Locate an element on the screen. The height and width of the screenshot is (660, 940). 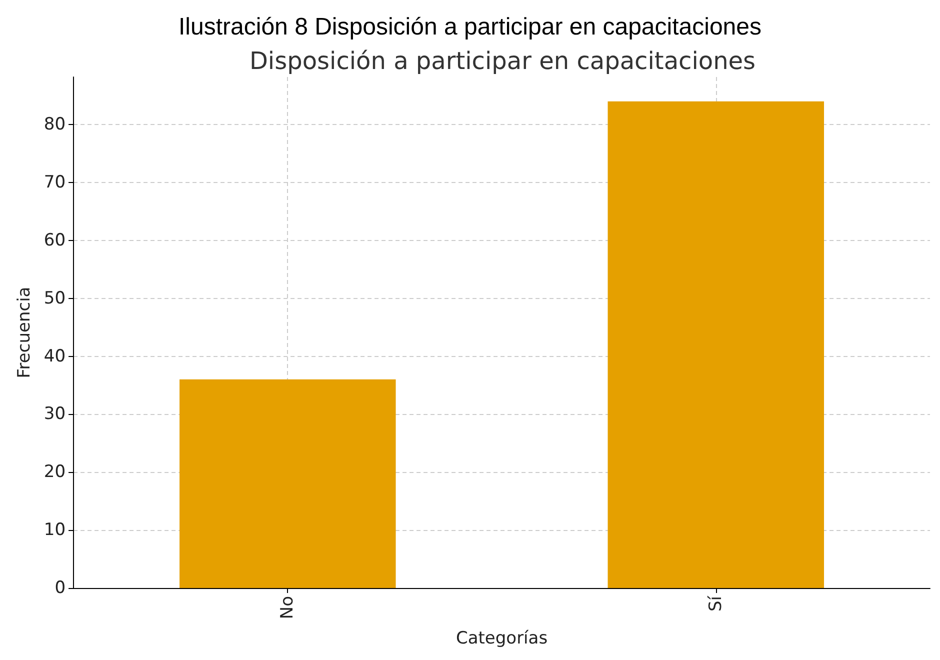
y-tick-label: 50 is located at coordinates (55, 298).